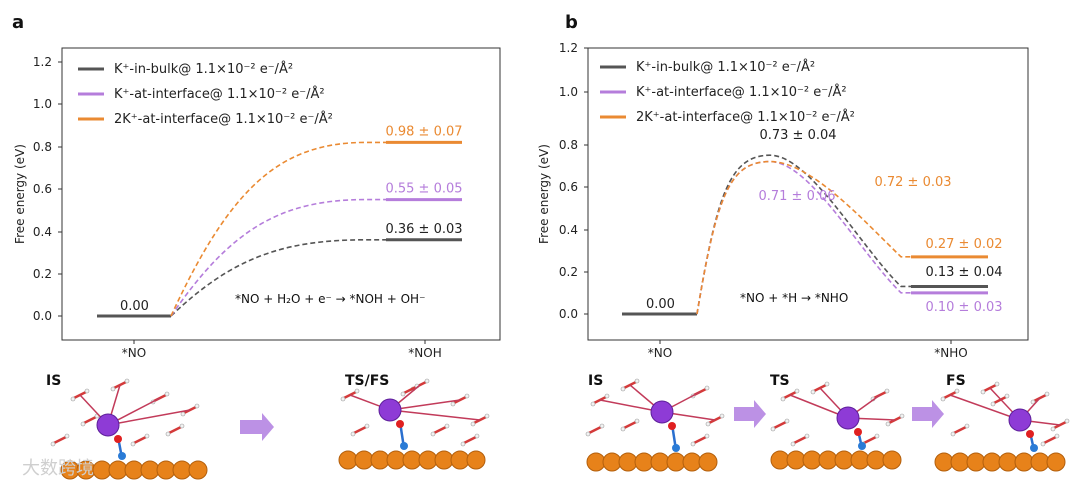  Describe the element at coordinates (42, 62) in the screenshot. I see `y-tick: 1.2` at that location.